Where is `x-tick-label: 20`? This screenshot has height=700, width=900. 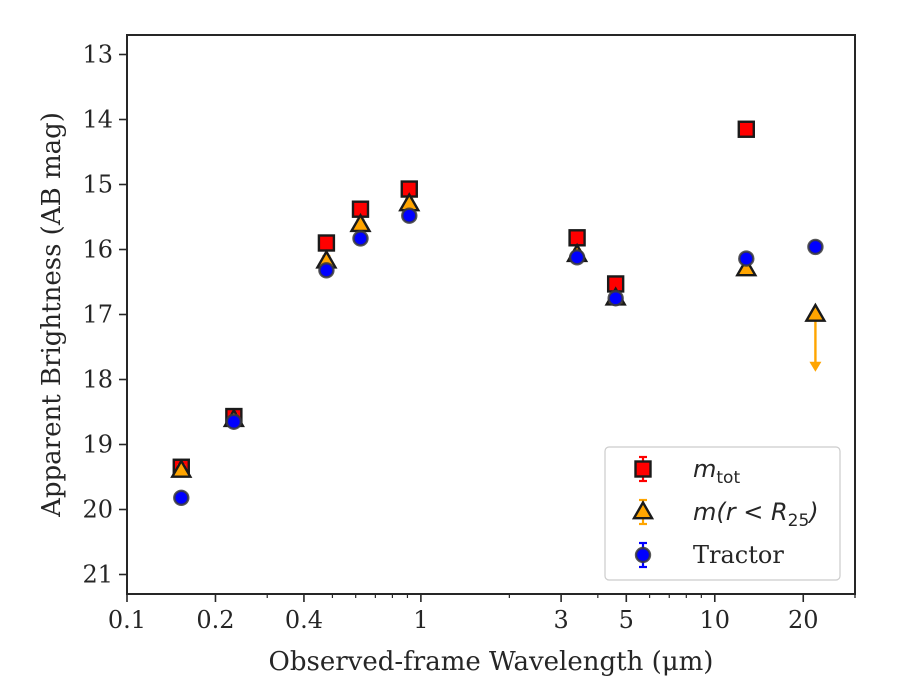 x-tick-label: 20 is located at coordinates (803, 620).